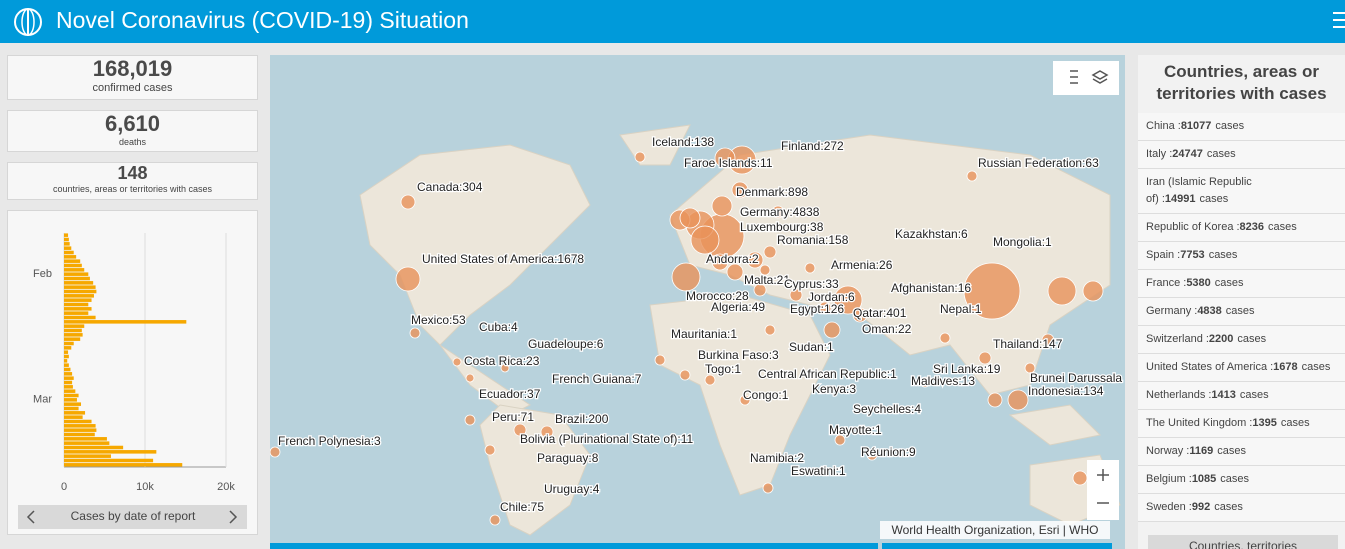 The image size is (1345, 549). What do you see at coordinates (855, 430) in the screenshot?
I see `map-label: Mayotte:1` at bounding box center [855, 430].